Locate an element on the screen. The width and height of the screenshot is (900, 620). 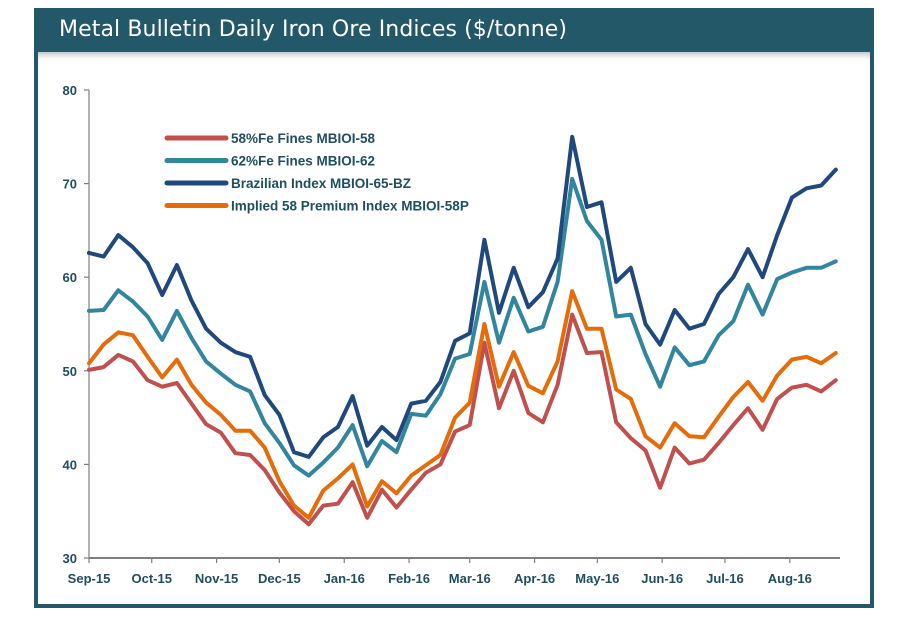
legend-label: Implied 58 Premium Index MBIOI-58P is located at coordinates (350, 206).